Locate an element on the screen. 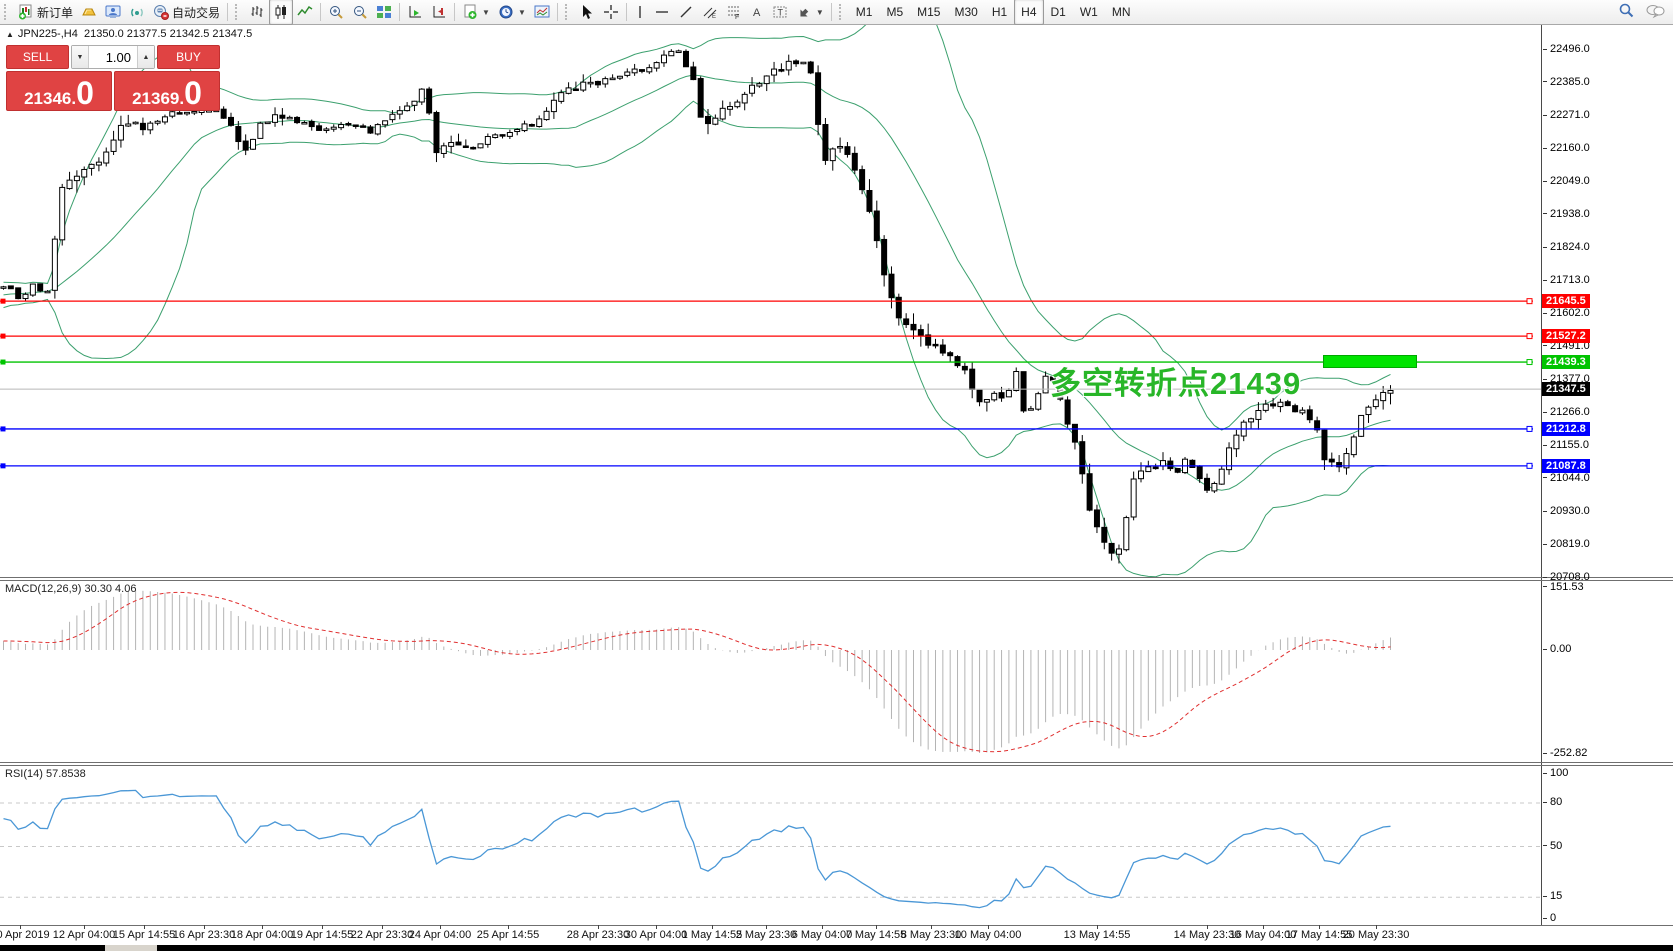 This screenshot has width=1673, height=951. chart-annotation-text: 多空转折点21439 is located at coordinates (1176, 383).